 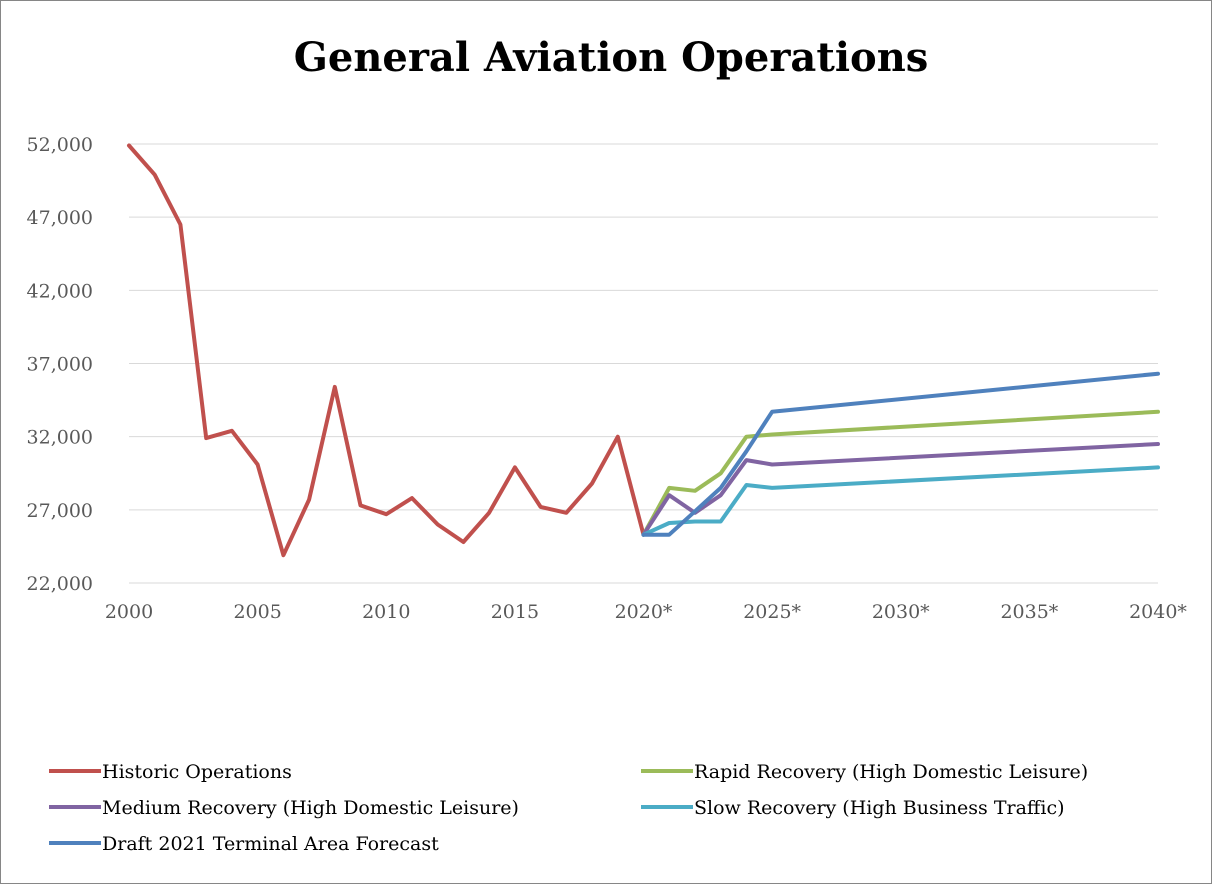 I want to click on legend-label: Historic Operations, so click(x=197, y=772).